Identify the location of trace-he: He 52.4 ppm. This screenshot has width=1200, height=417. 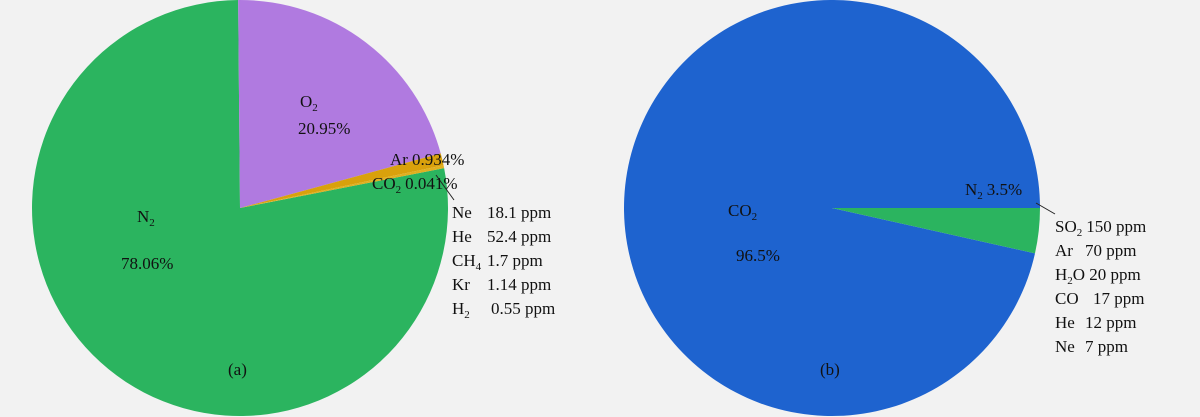
(501, 236).